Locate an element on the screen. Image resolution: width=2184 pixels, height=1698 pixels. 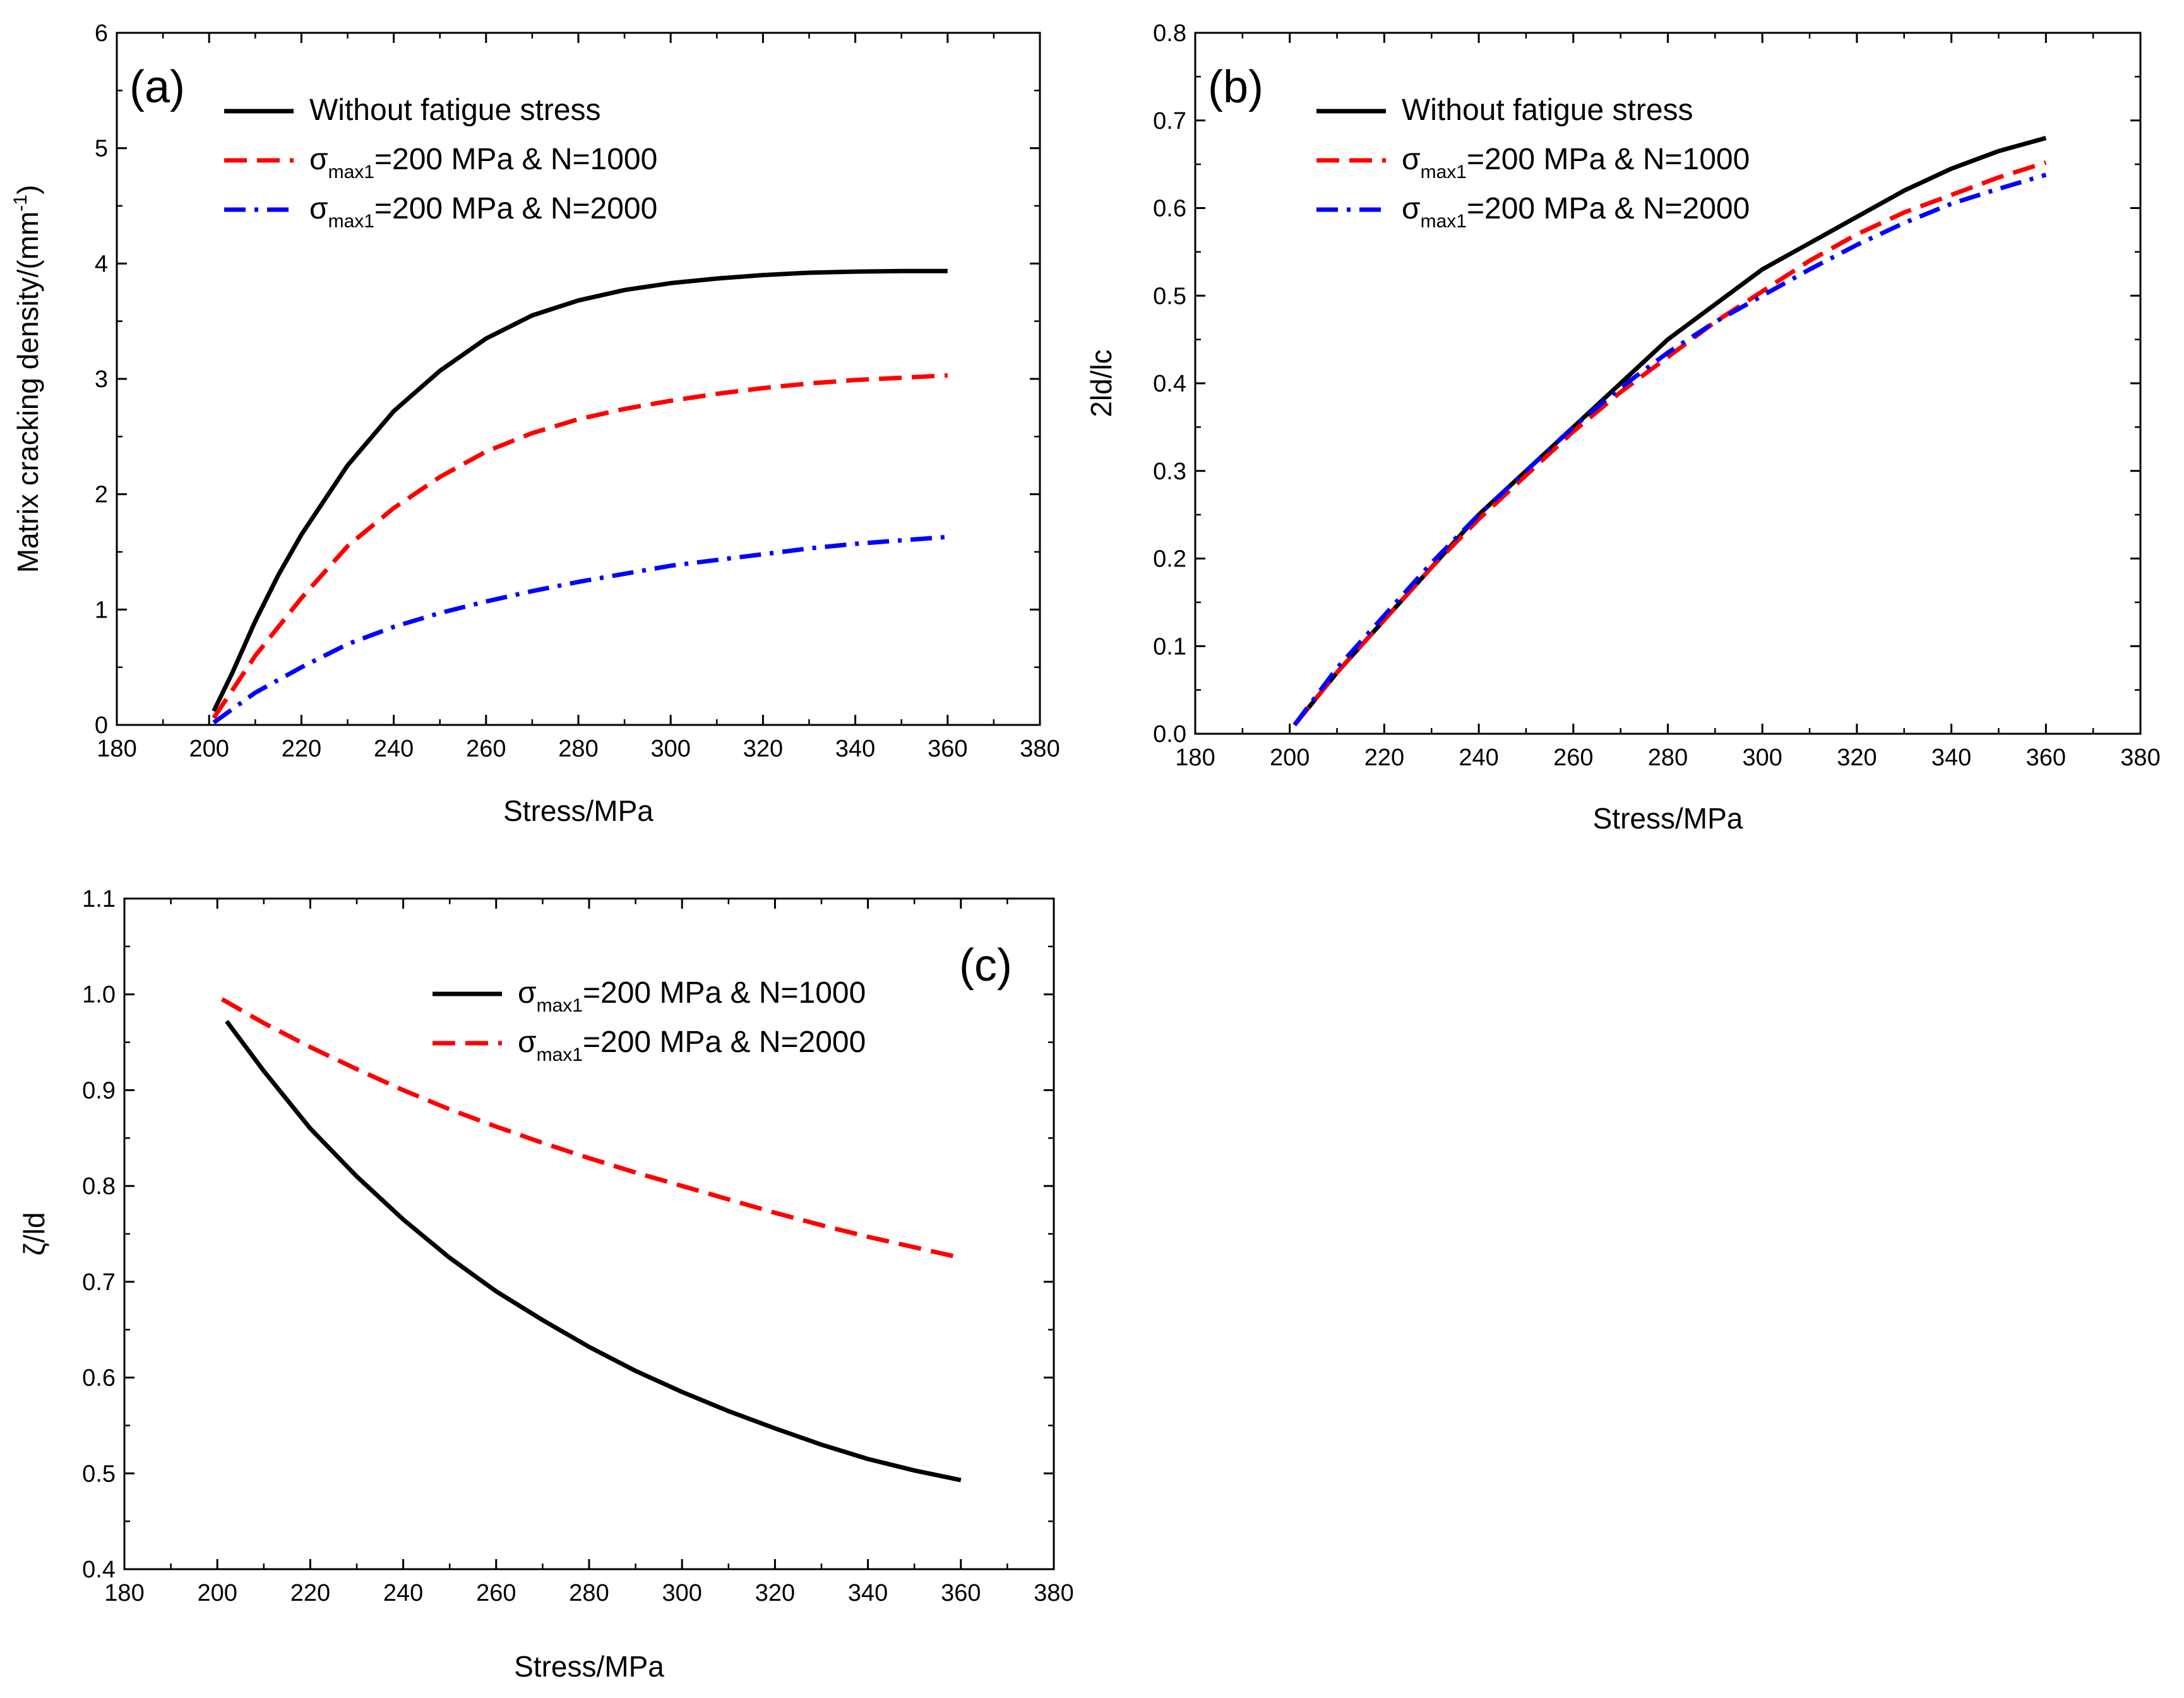
y-tick-label: 0.1 is located at coordinates (1169, 646).